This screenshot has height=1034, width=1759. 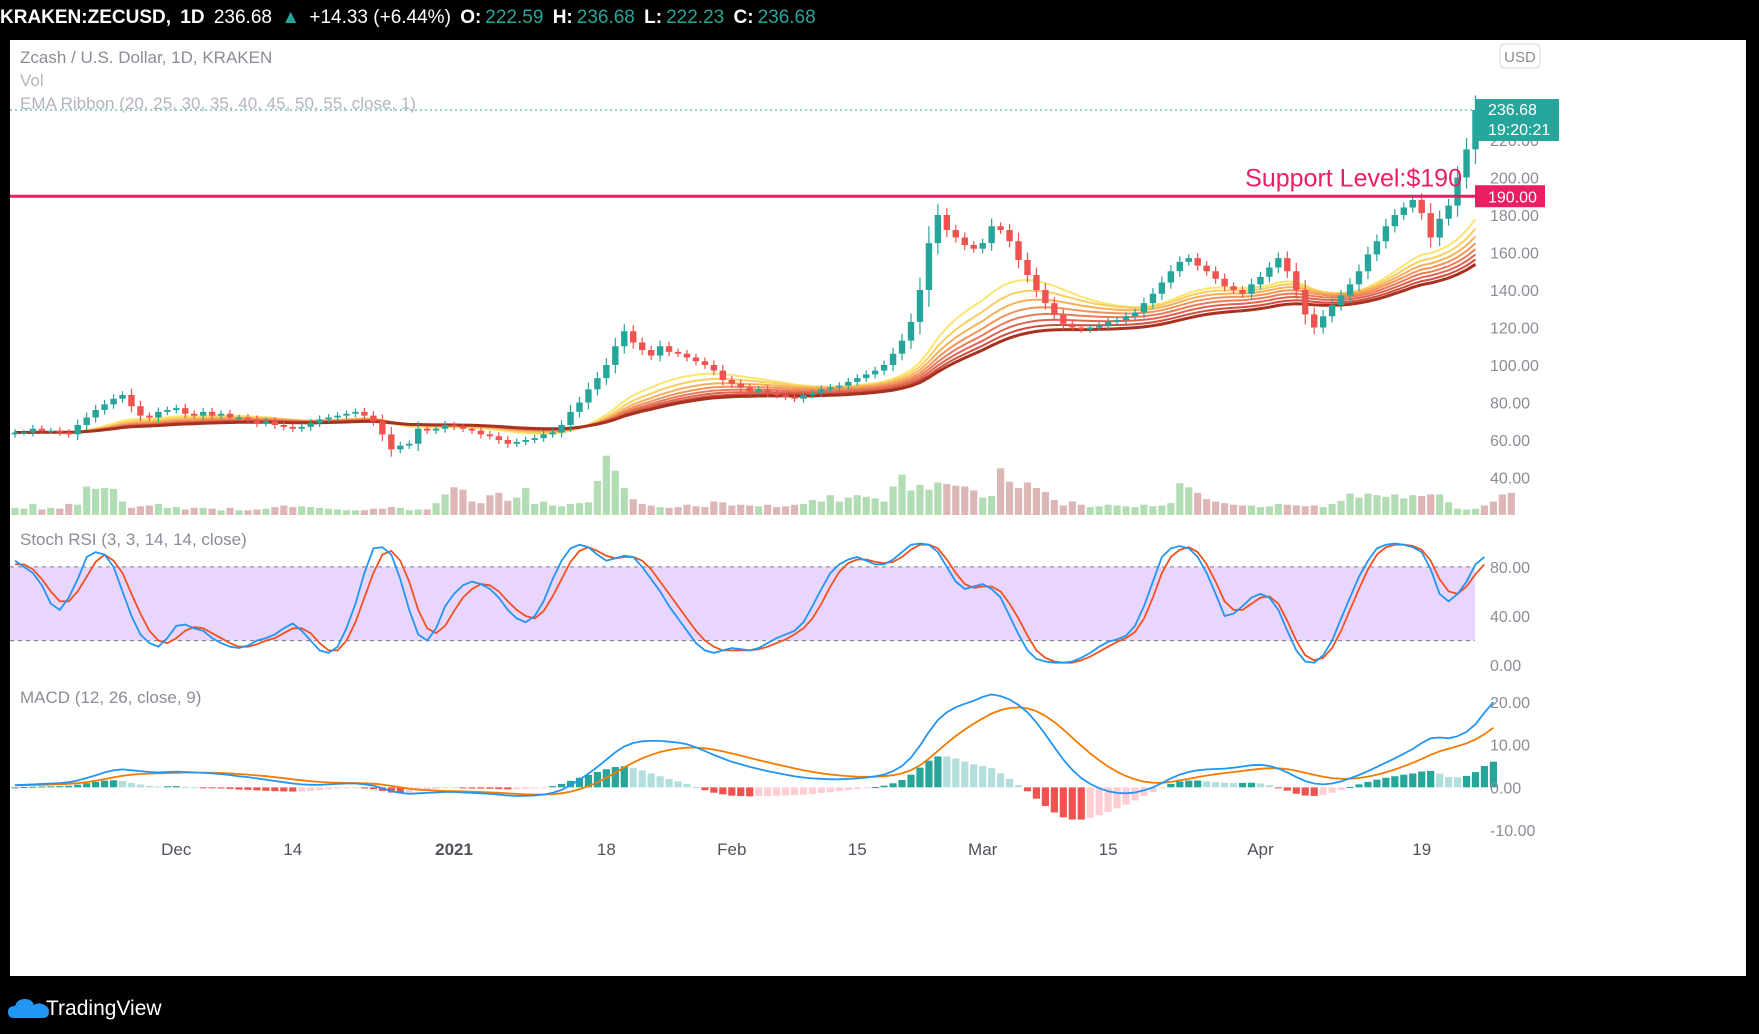 What do you see at coordinates (746, 346) in the screenshot?
I see `ema-ribbon-line` at bounding box center [746, 346].